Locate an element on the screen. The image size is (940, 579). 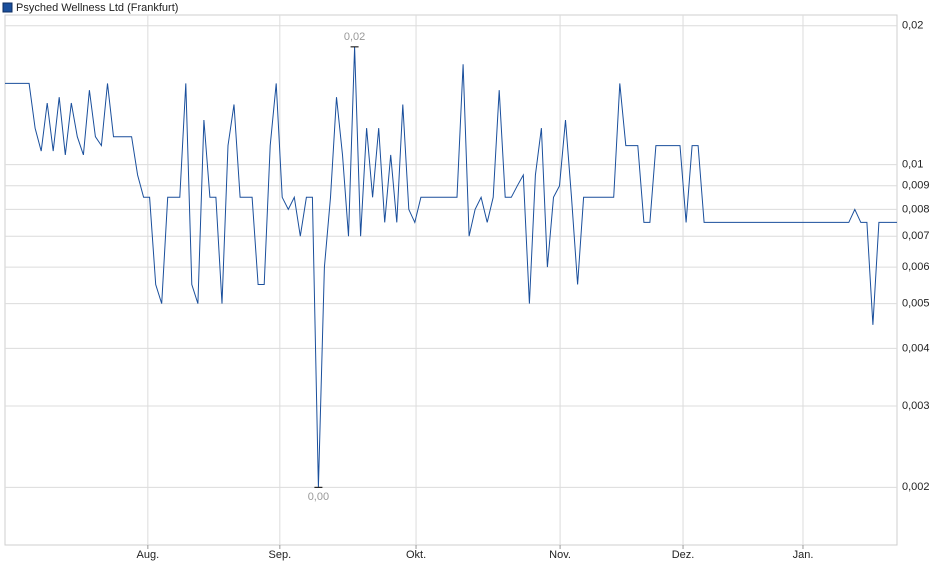
chart-title: Psyched Wellness Ltd (Frankfurt) is located at coordinates (97, 8).